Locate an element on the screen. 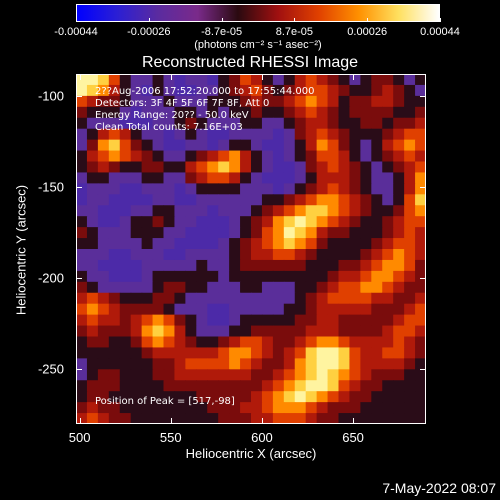 The height and width of the screenshot is (500, 500). colorbar-tick-label: 0.00044 is located at coordinates (440, 32).